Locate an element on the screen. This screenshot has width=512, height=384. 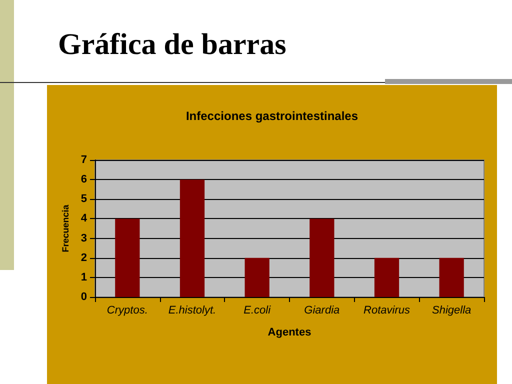
x-tick-label: Shigella is located at coordinates (452, 310).